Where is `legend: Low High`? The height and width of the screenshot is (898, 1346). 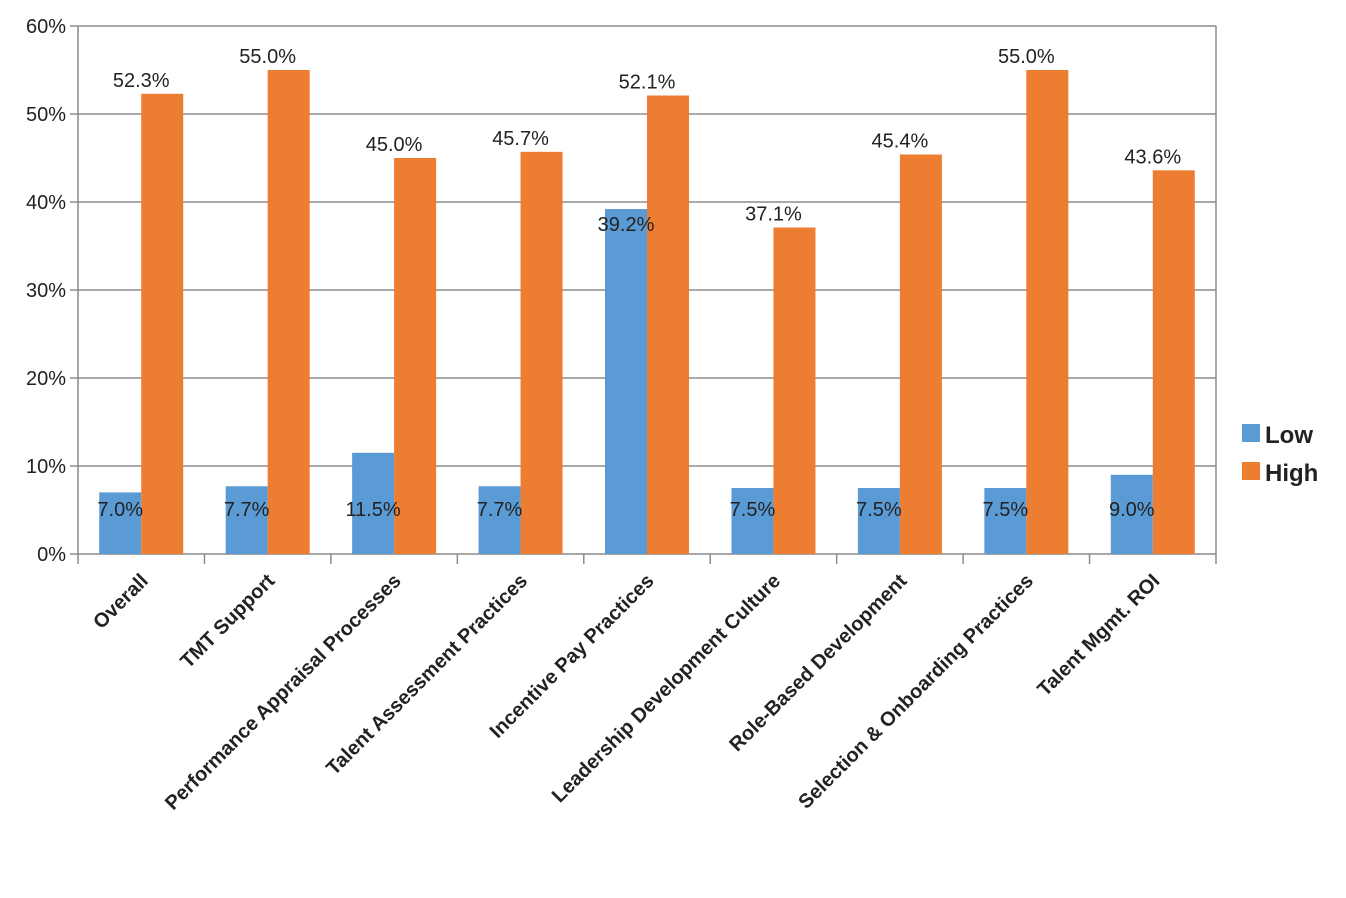
legend: Low High is located at coordinates (1280, 454).